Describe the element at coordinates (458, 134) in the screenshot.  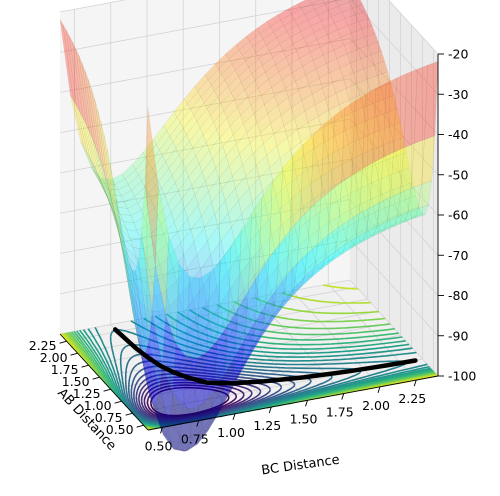
I see `z-tick-label: -40` at that location.